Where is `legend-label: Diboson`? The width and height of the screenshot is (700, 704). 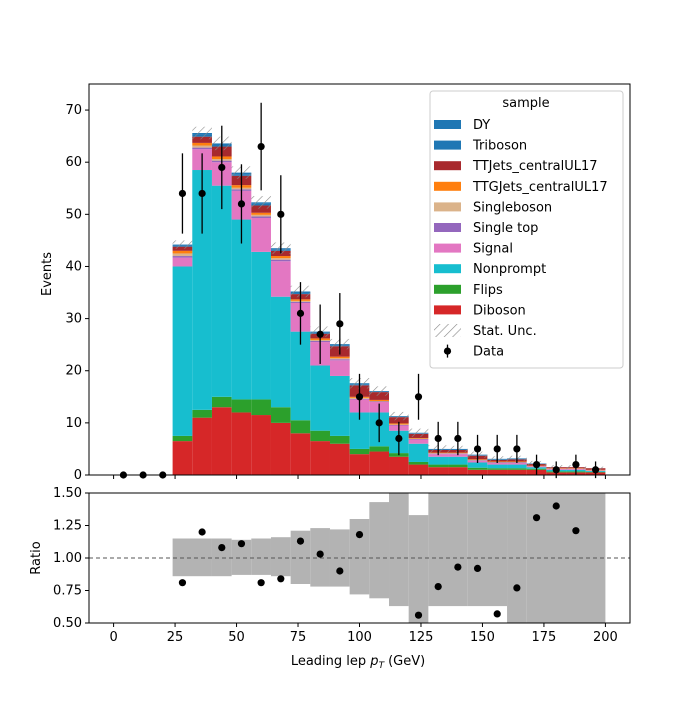 legend-label: Diboson is located at coordinates (499, 310).